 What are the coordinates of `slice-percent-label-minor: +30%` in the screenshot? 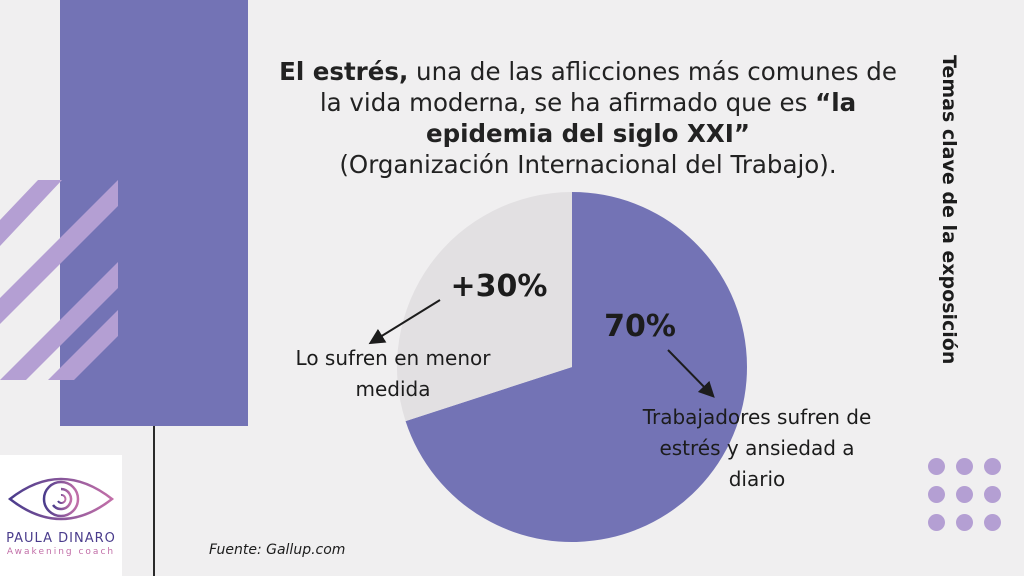 It's located at (499, 286).